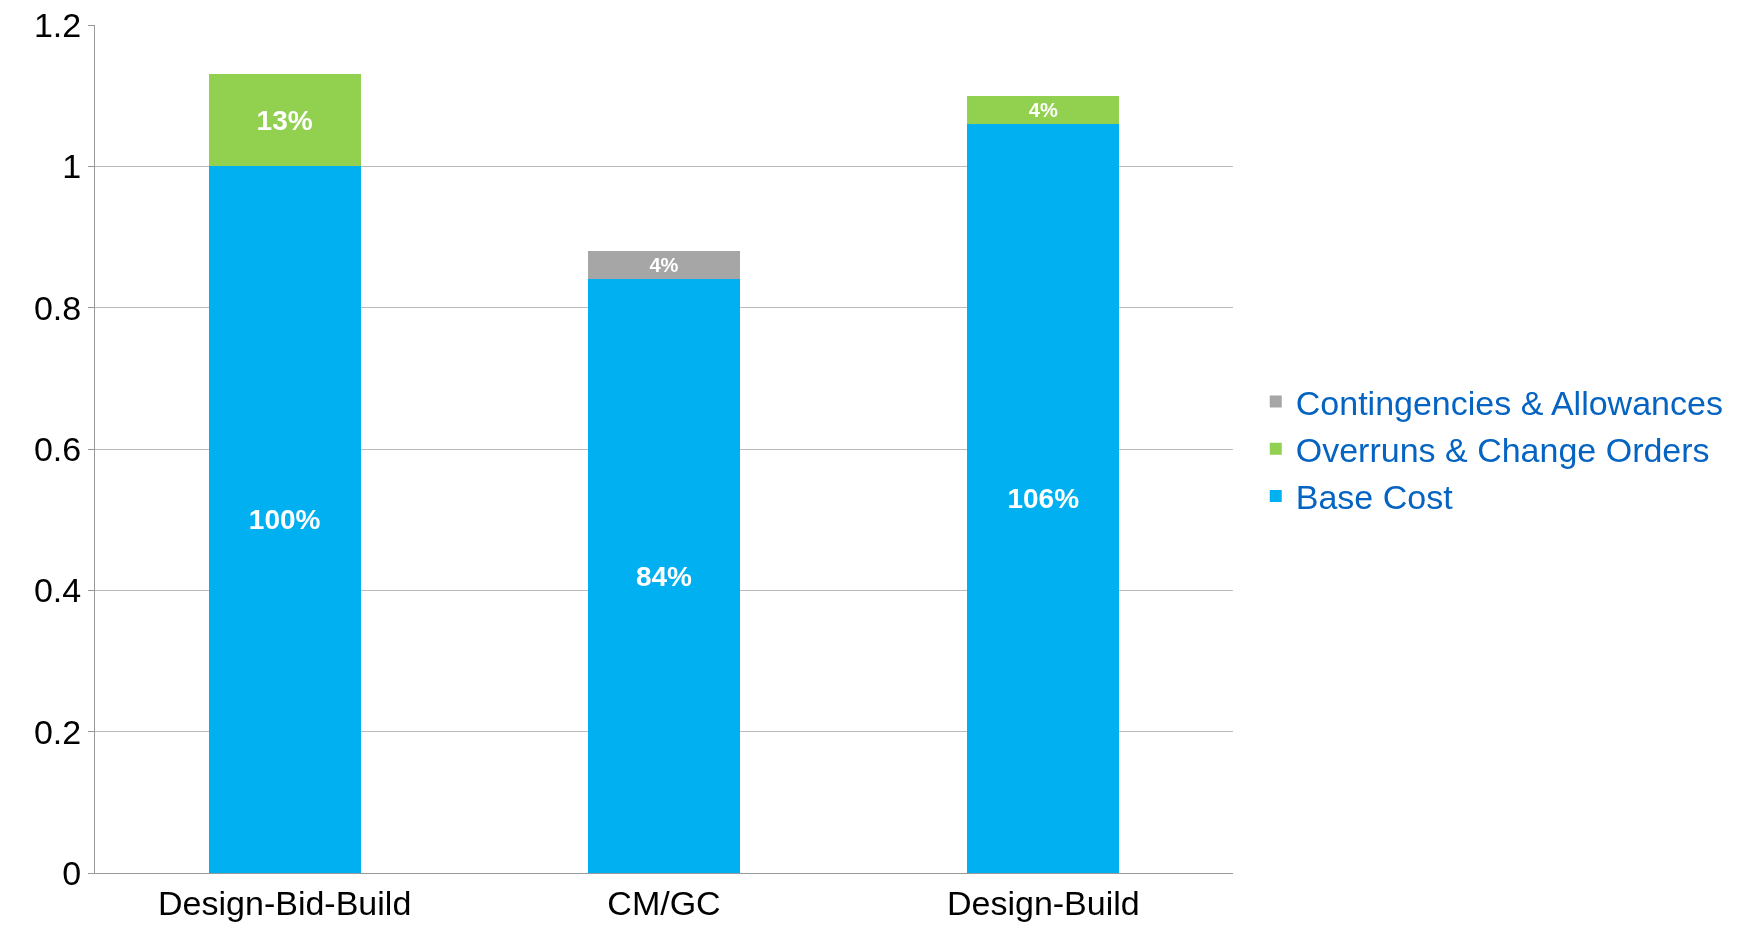  Describe the element at coordinates (1509, 402) in the screenshot. I see `legend-label: Contingencies & Allowances` at that location.